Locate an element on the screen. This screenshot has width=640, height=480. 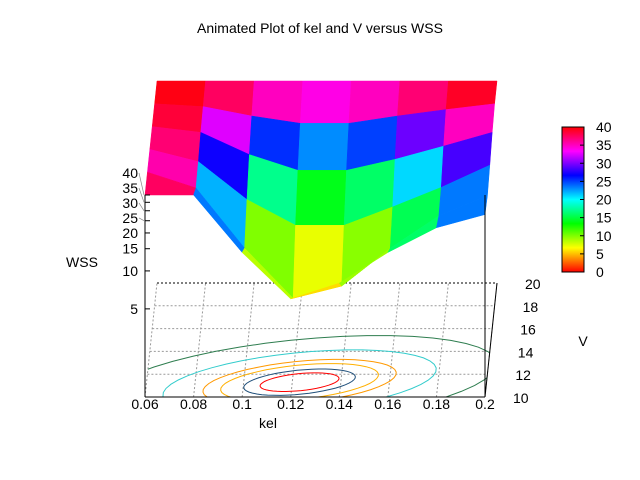
y-tick-label: 10 is located at coordinates (521, 398).